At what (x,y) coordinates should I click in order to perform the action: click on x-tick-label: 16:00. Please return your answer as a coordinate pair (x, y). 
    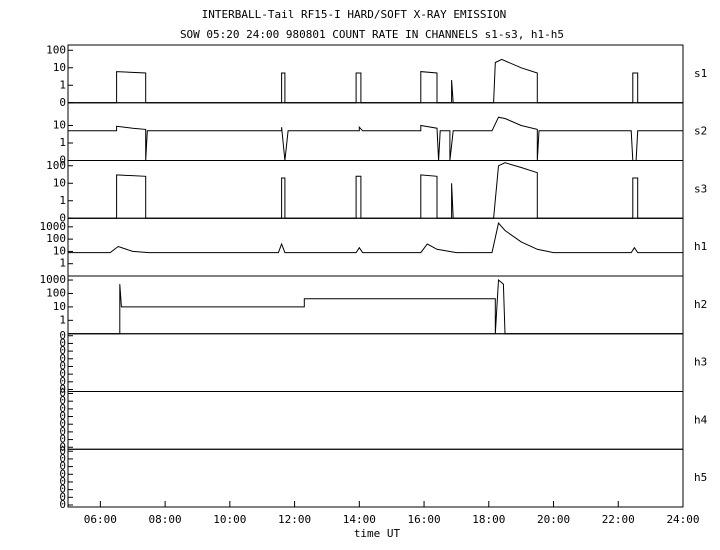
    Looking at the image, I should click on (423, 519).